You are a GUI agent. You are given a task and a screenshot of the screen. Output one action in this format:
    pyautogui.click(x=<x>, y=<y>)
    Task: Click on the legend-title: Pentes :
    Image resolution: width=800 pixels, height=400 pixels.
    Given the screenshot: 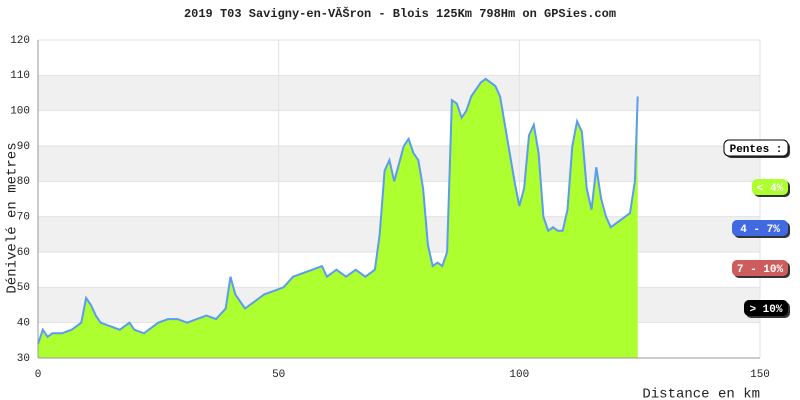 What is the action you would take?
    pyautogui.click(x=756, y=150)
    